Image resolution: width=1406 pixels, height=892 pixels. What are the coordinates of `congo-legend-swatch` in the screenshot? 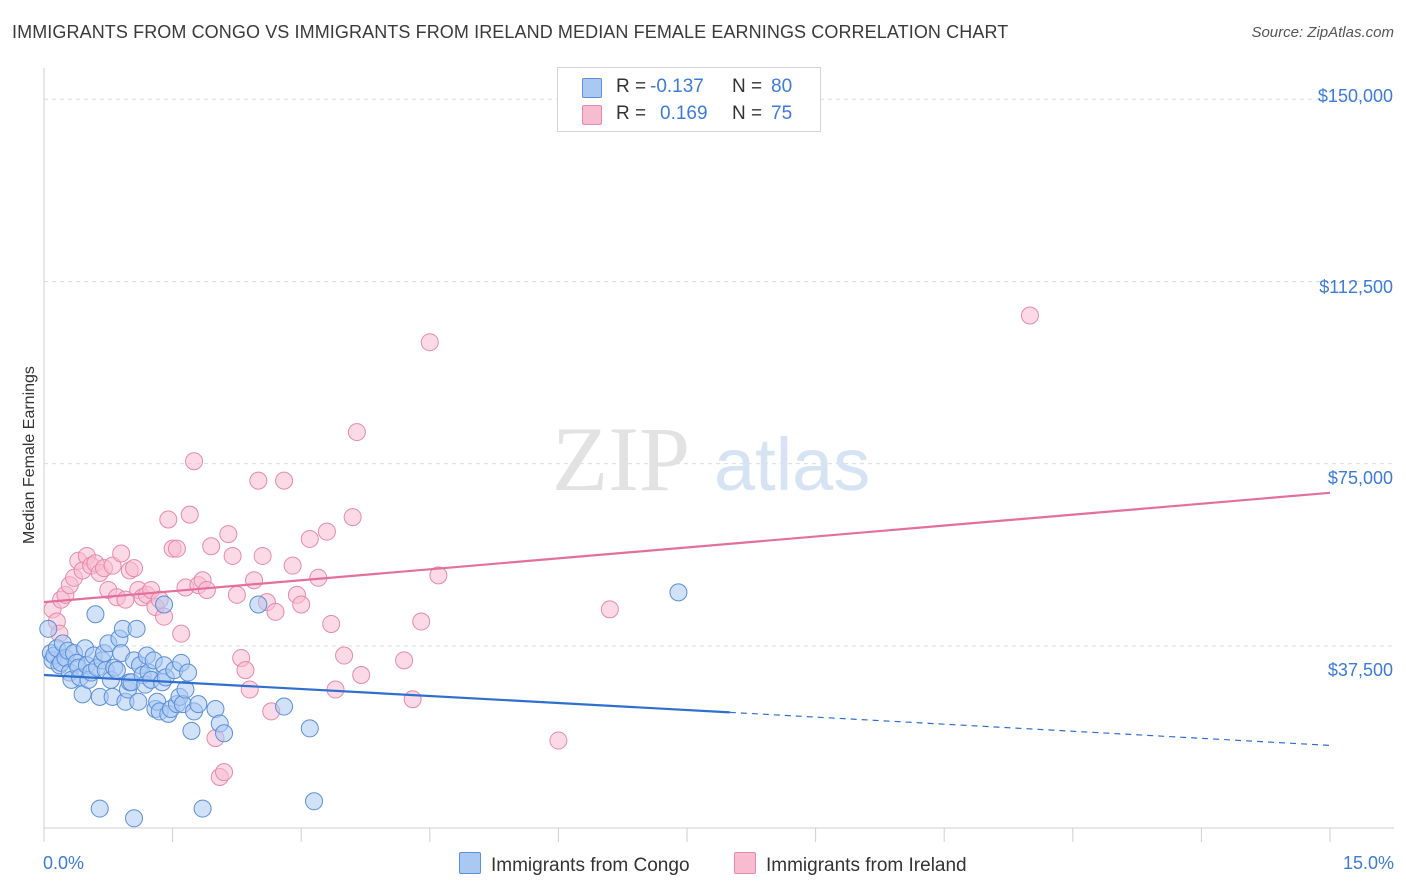 It's located at (470, 863).